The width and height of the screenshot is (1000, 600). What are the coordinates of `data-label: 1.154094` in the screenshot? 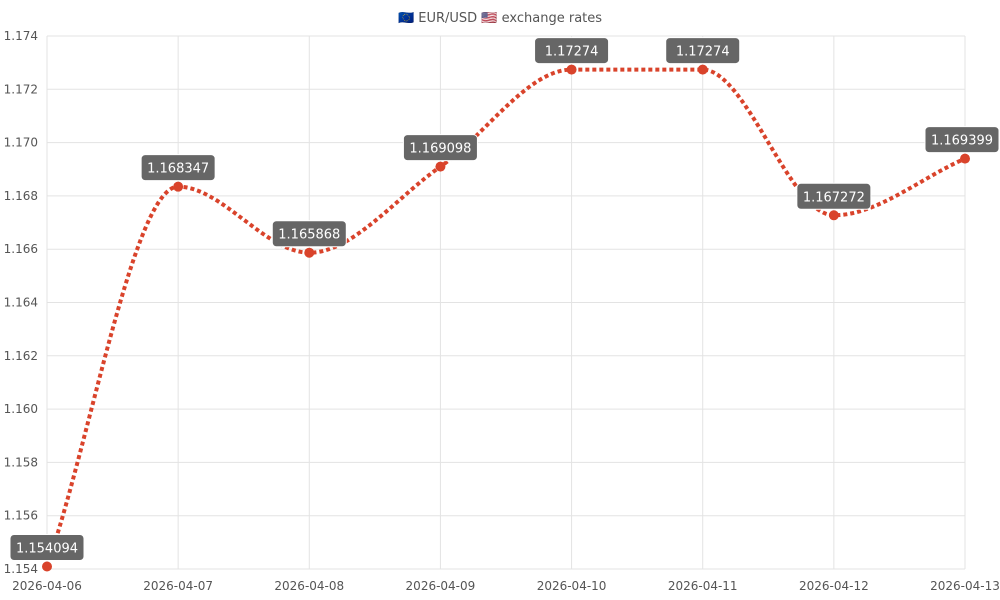 It's located at (47, 547).